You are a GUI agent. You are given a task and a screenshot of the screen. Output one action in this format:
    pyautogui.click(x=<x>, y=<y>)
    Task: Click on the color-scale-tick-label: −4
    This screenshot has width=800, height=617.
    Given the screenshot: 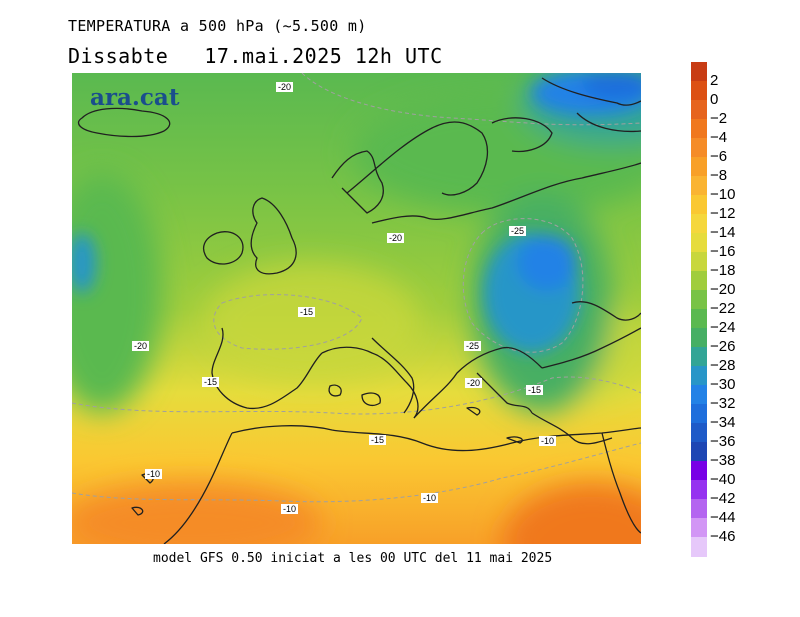 What is the action you would take?
    pyautogui.click(x=719, y=137)
    